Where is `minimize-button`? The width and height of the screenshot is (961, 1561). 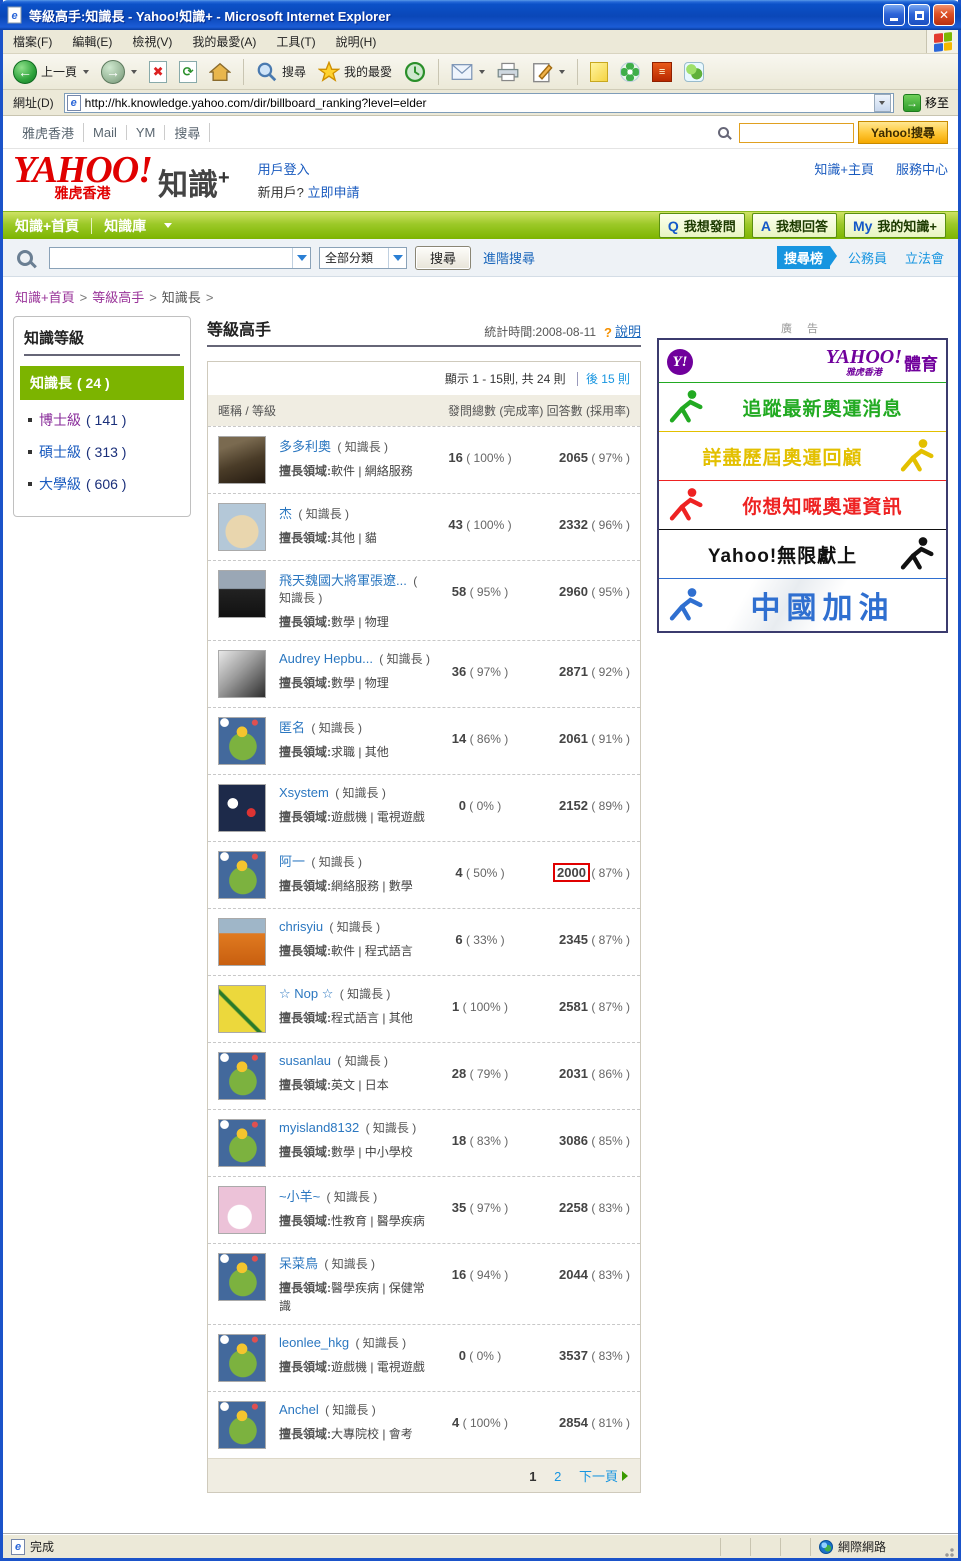 minimize-button is located at coordinates (894, 15).